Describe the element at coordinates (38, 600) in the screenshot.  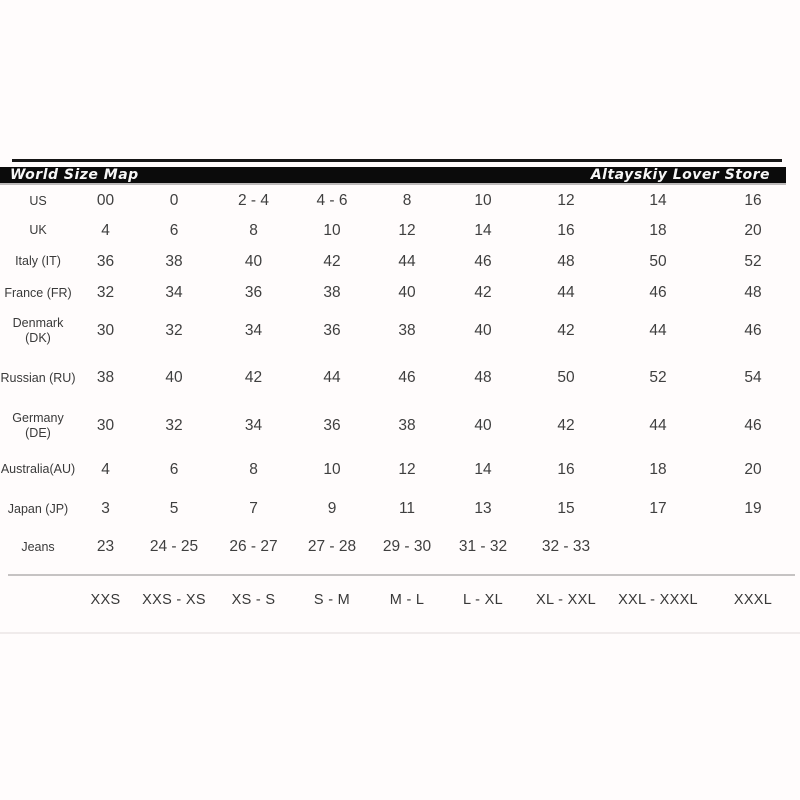
I see `footer-spacer-cell` at that location.